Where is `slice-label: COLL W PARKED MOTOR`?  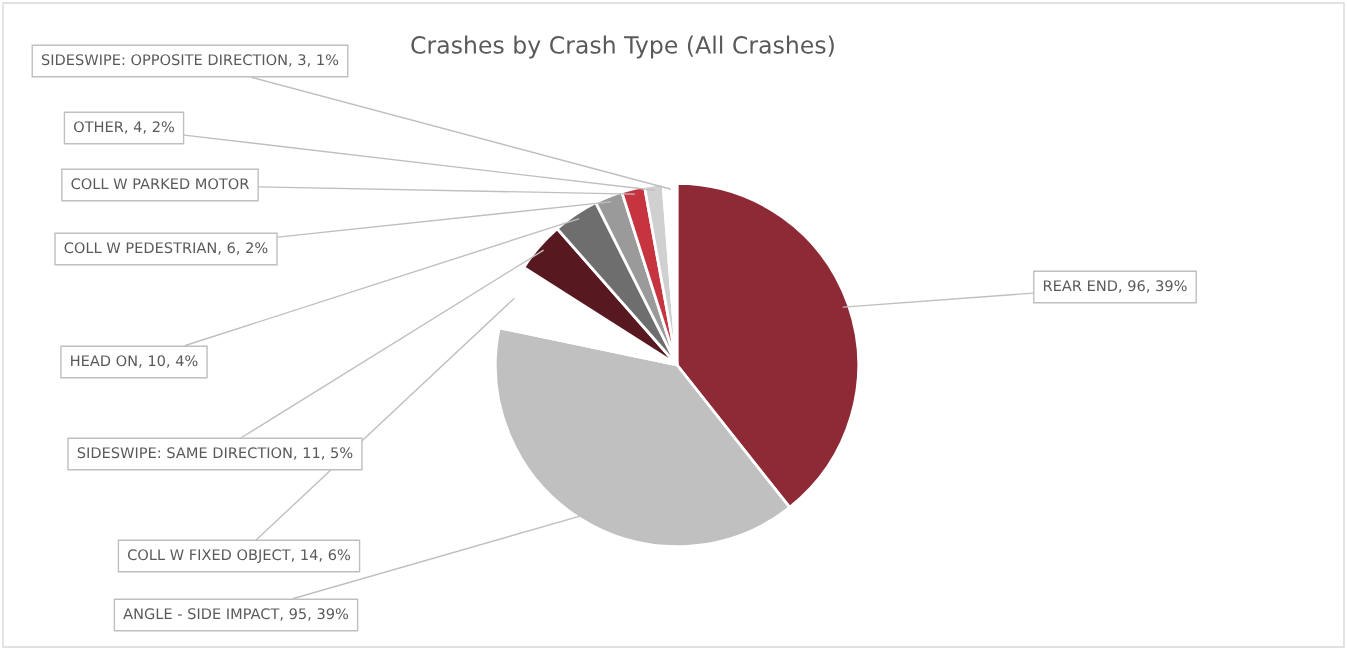 slice-label: COLL W PARKED MOTOR is located at coordinates (160, 184).